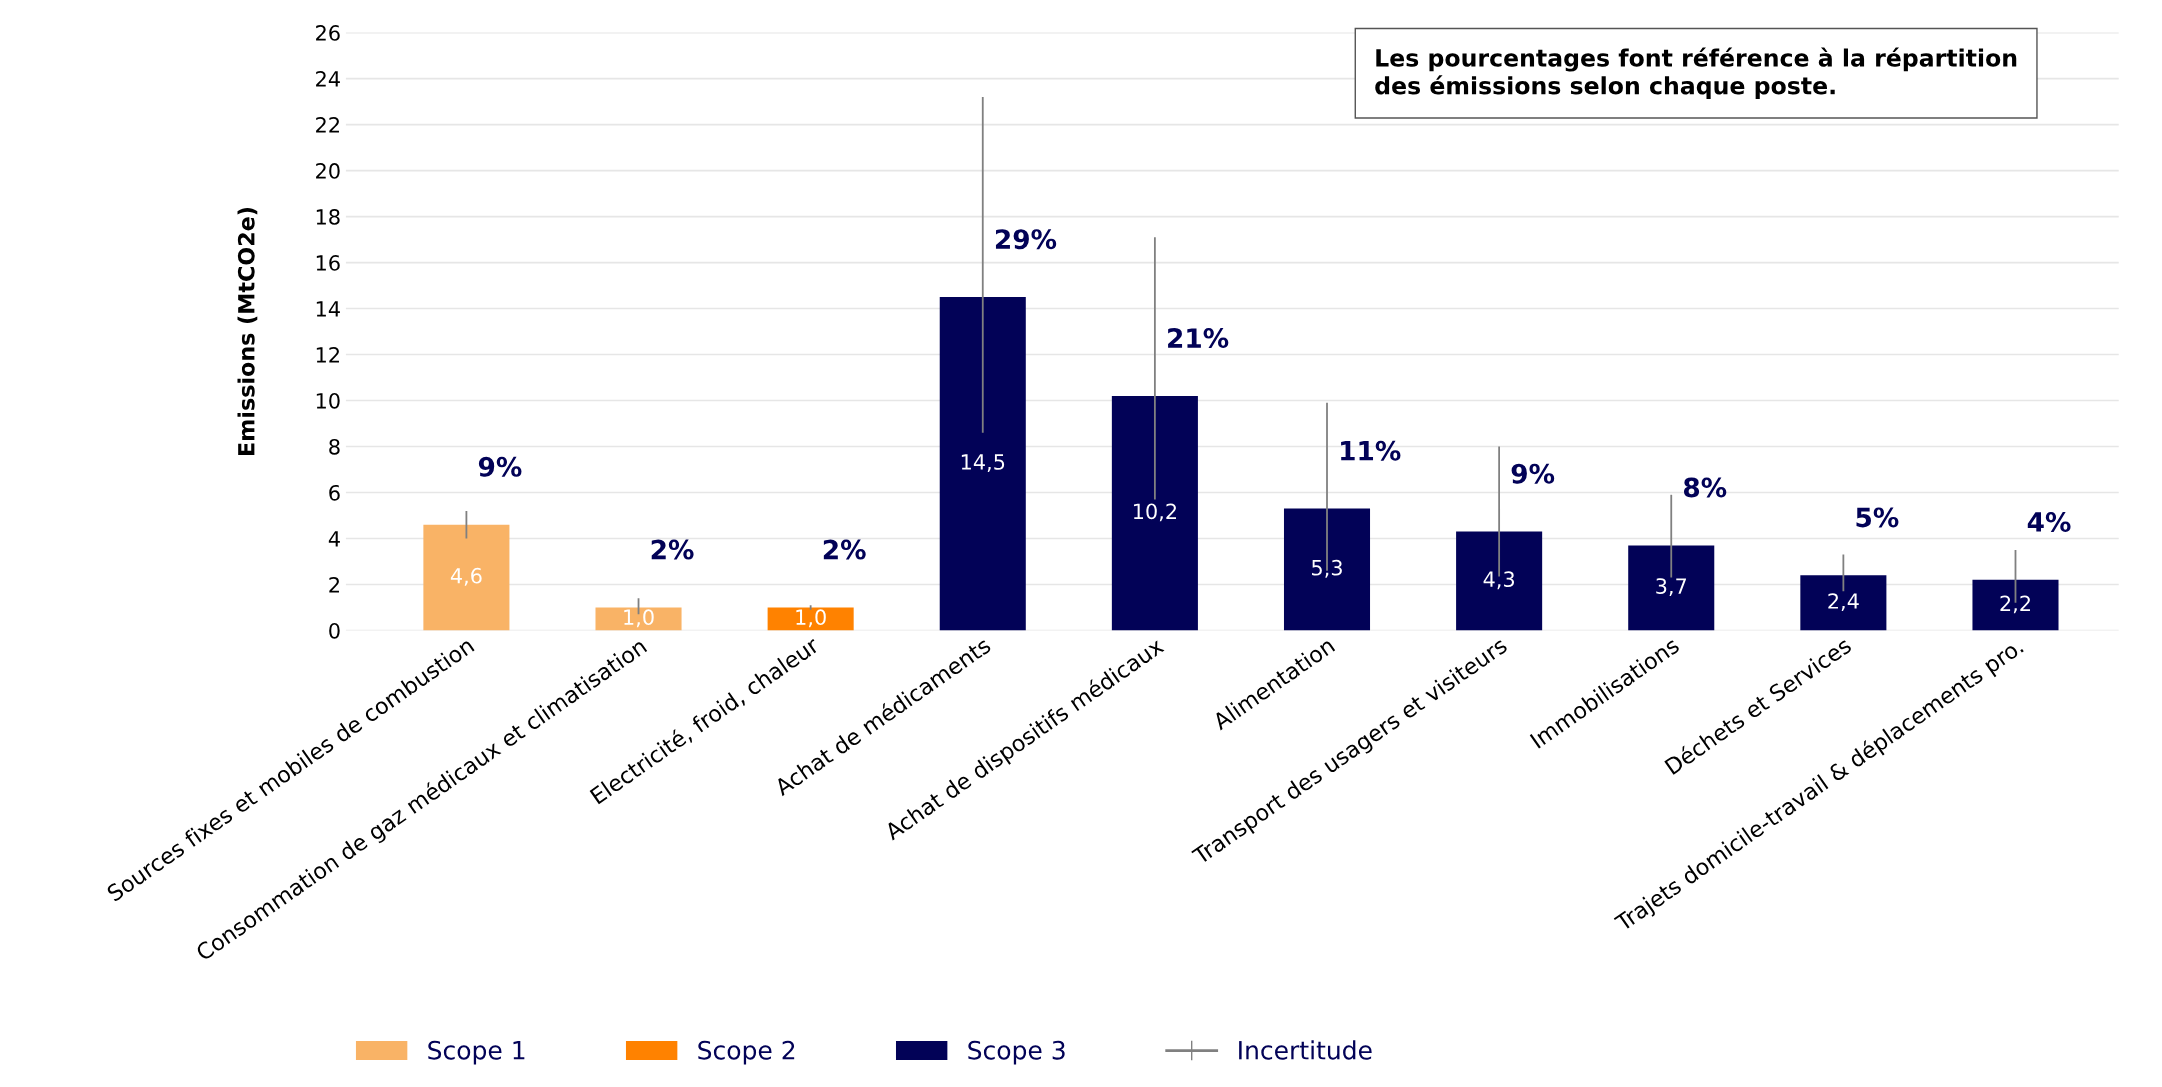 The height and width of the screenshot is (1087, 2162). I want to click on text: Incertitude, so click(1305, 1050).